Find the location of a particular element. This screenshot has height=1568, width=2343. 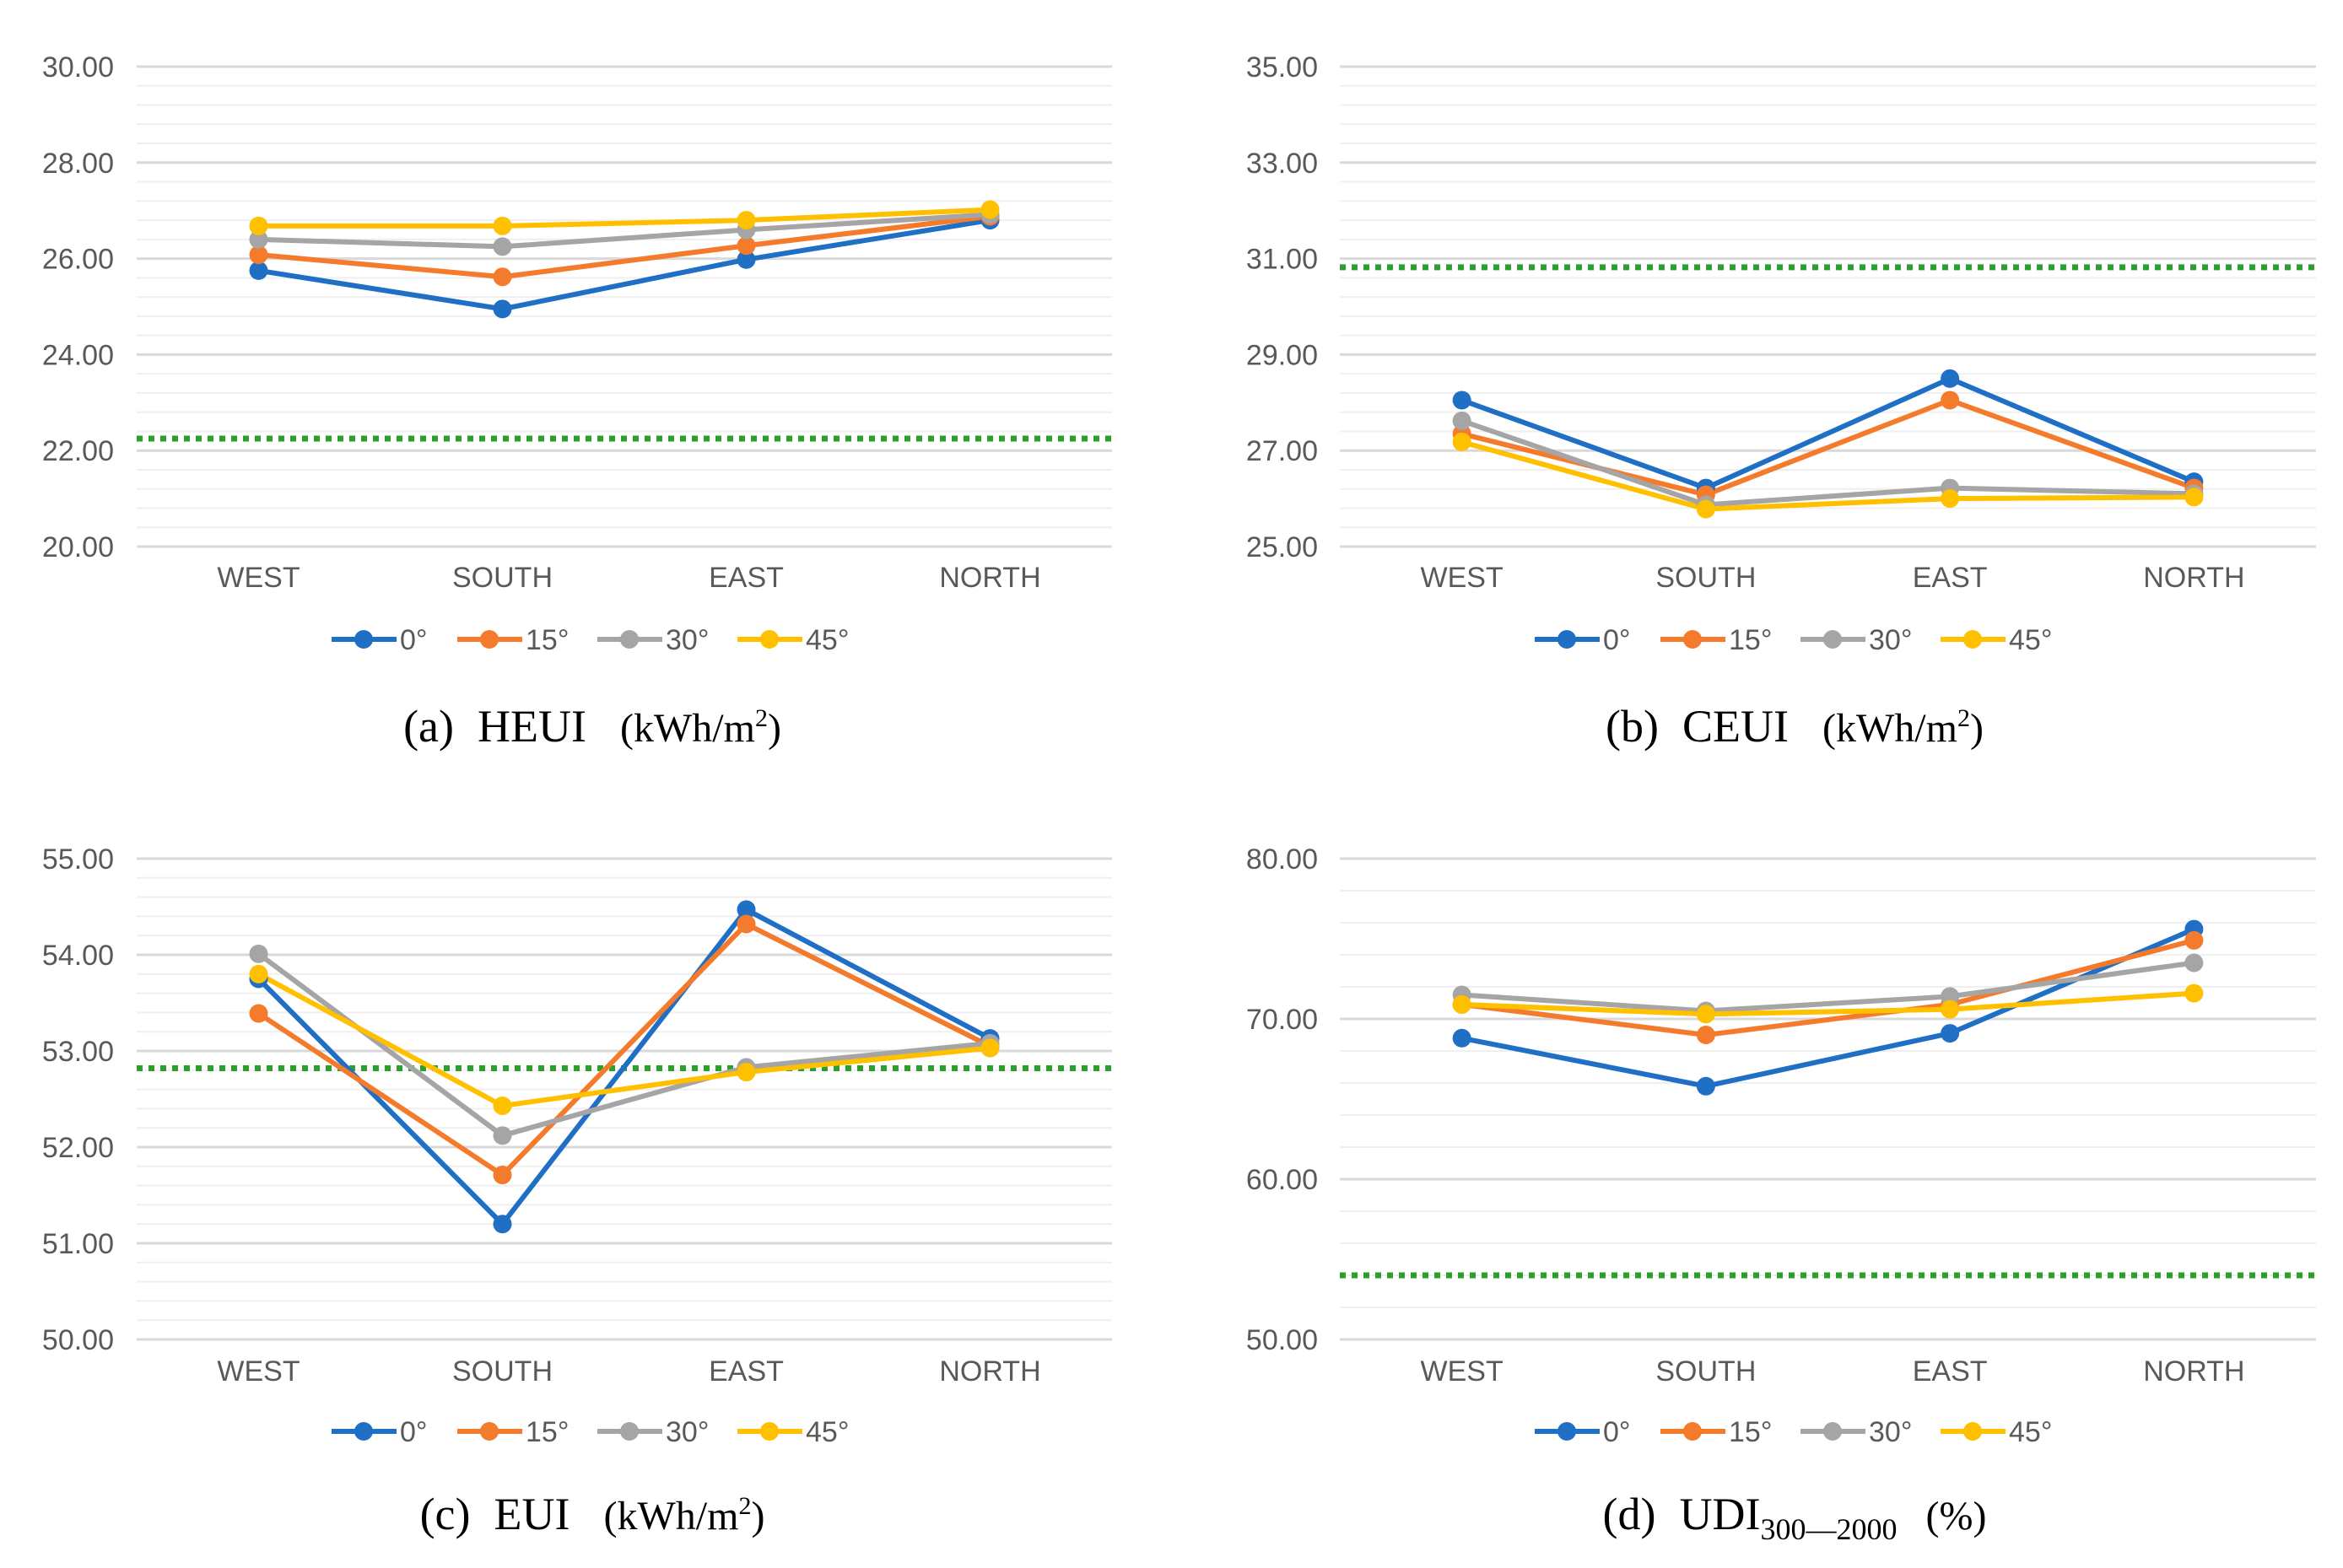

udi-point-45deg-north is located at coordinates (2194, 993).